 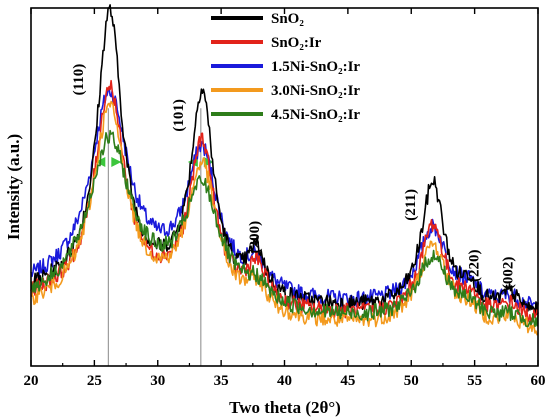 I want to click on x-tick-label: 50, so click(x=411, y=381).